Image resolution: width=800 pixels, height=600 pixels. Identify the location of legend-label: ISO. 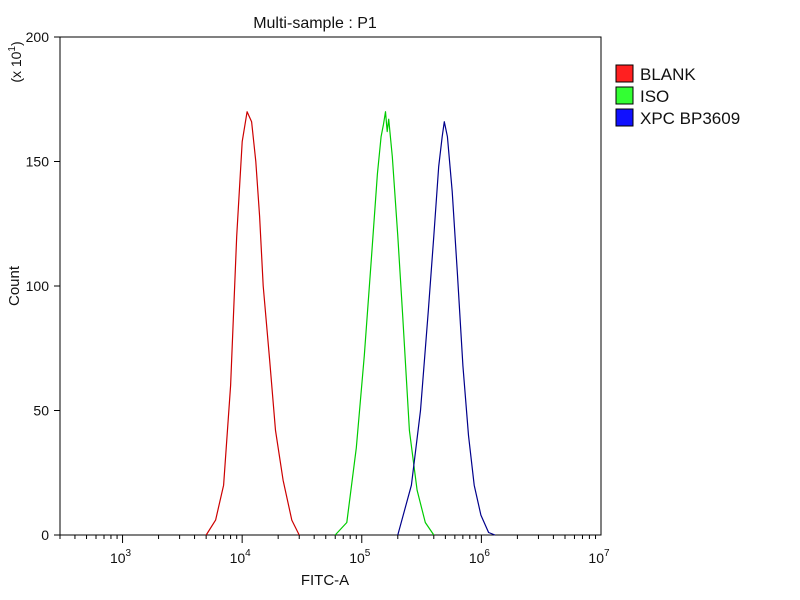
(654, 96).